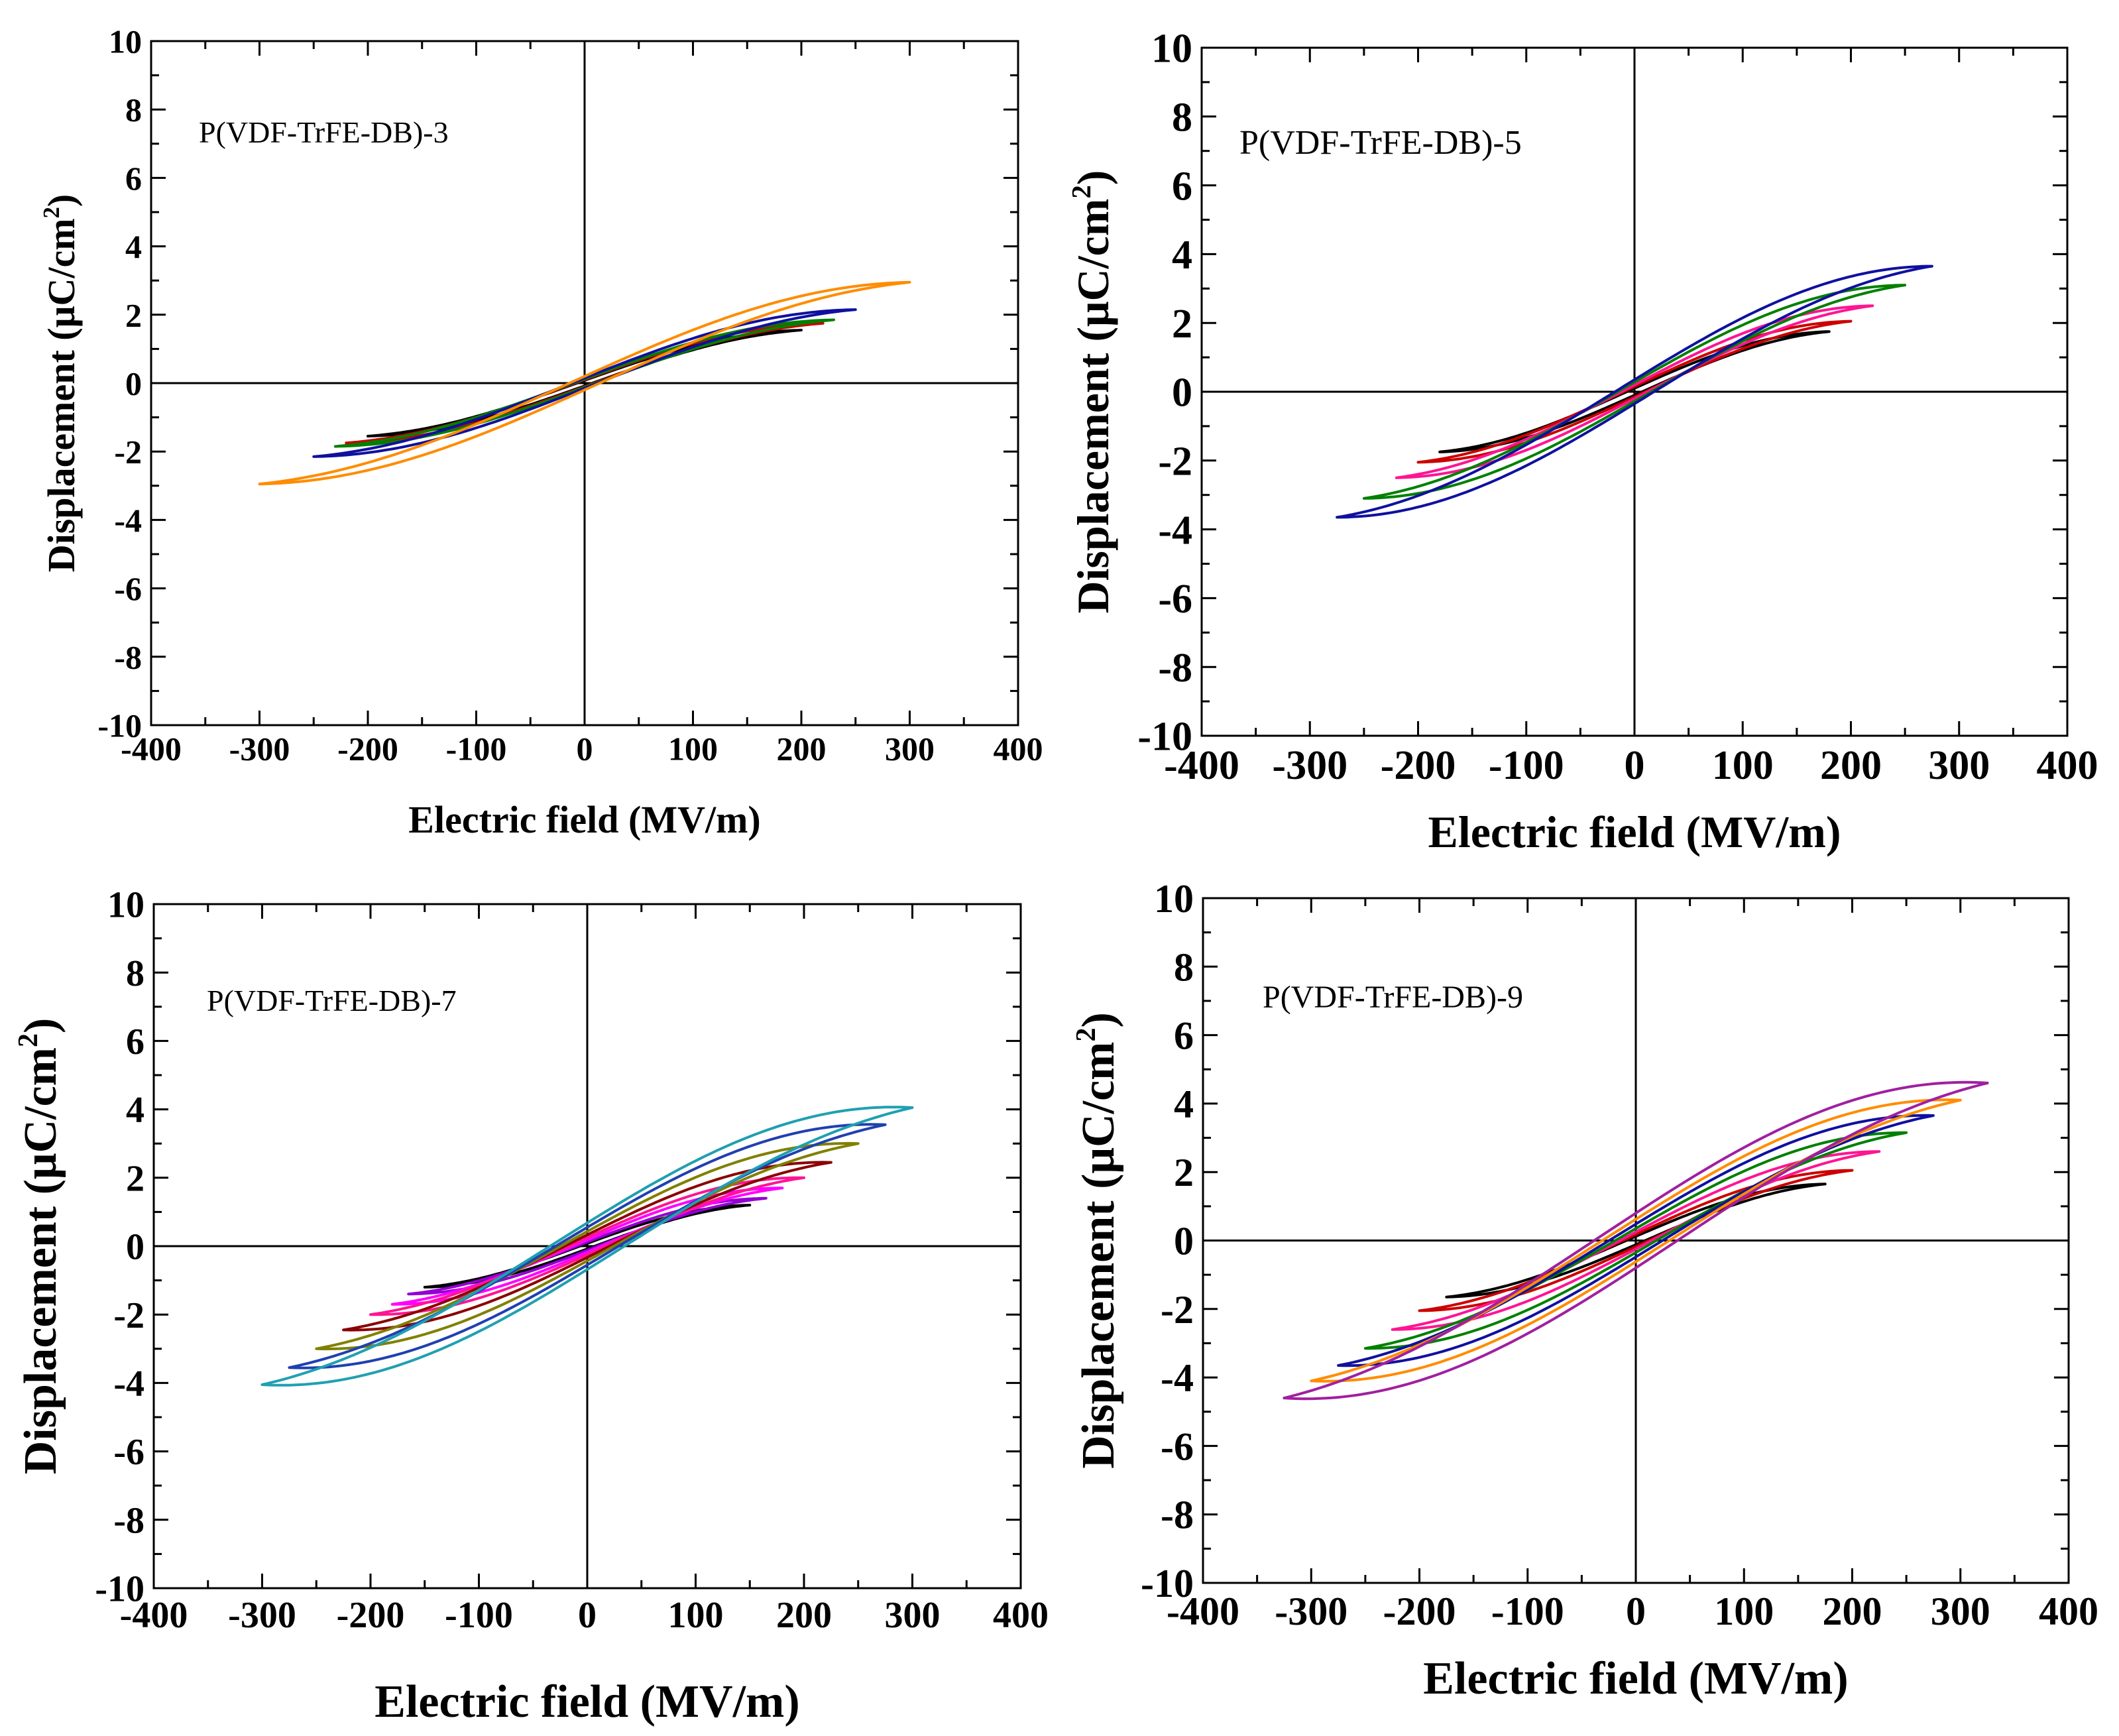 The image size is (2119, 1736). What do you see at coordinates (41, 1025) in the screenshot?
I see `y-axis-label-close: )` at bounding box center [41, 1025].